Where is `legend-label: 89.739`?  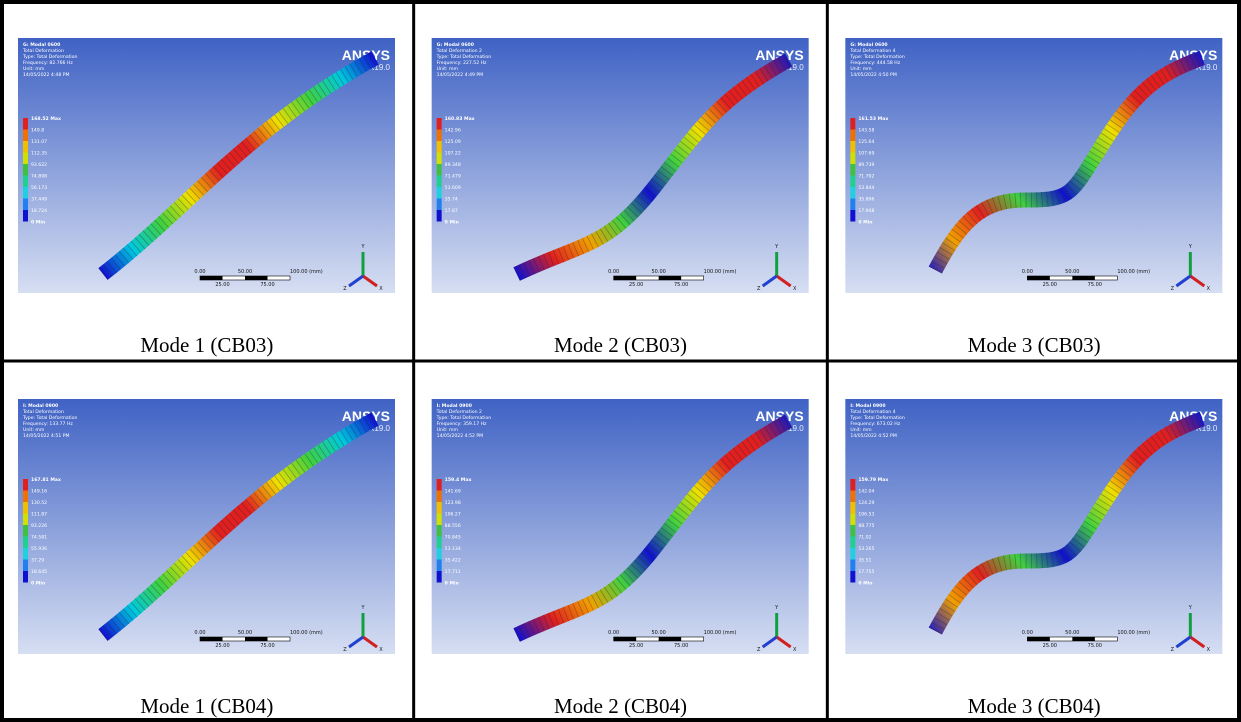 legend-label: 89.739 is located at coordinates (866, 165).